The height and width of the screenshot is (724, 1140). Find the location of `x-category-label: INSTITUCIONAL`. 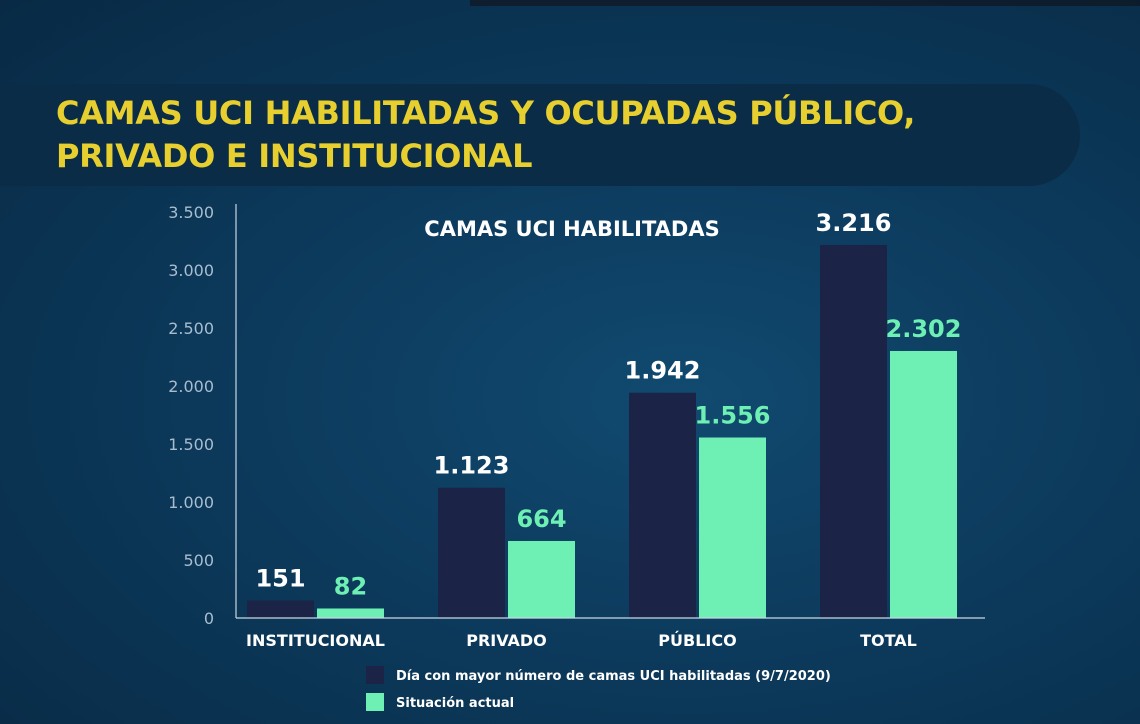

x-category-label: INSTITUCIONAL is located at coordinates (315, 640).